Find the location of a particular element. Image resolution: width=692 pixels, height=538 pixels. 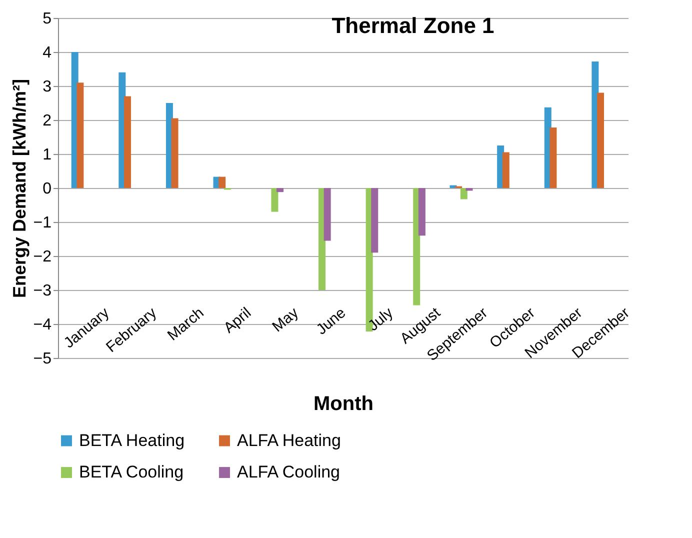

x-tick-label: July is located at coordinates (381, 319).